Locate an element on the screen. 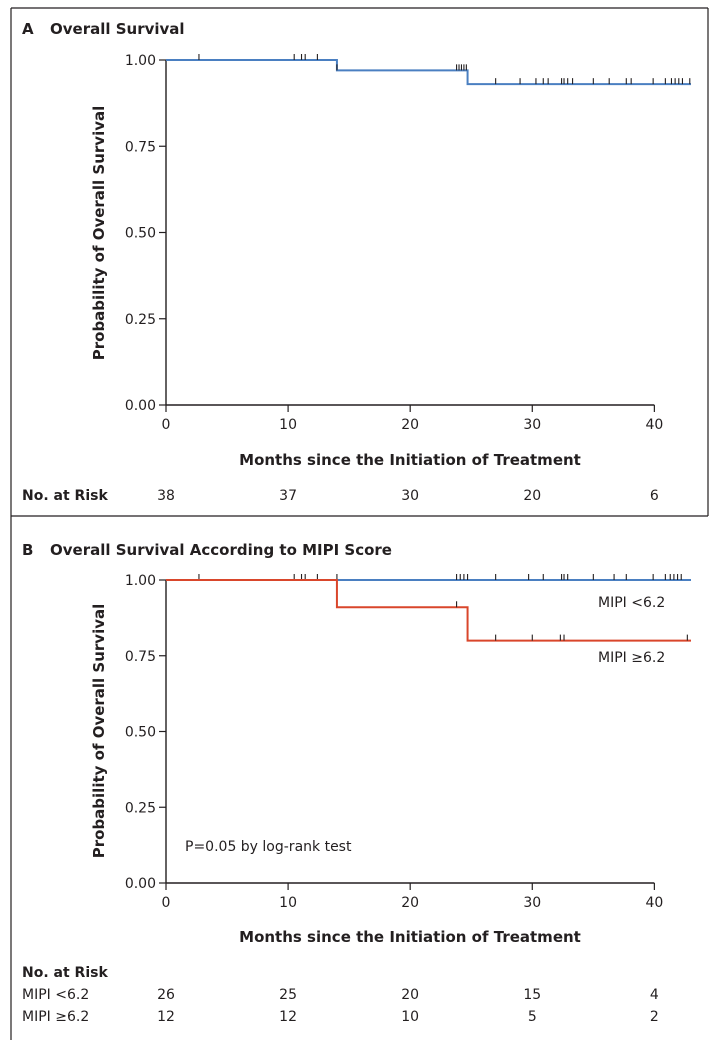 Image resolution: width=712 pixels, height=1042 pixels. risk-row-label: MIPI <6.2 is located at coordinates (55, 995).